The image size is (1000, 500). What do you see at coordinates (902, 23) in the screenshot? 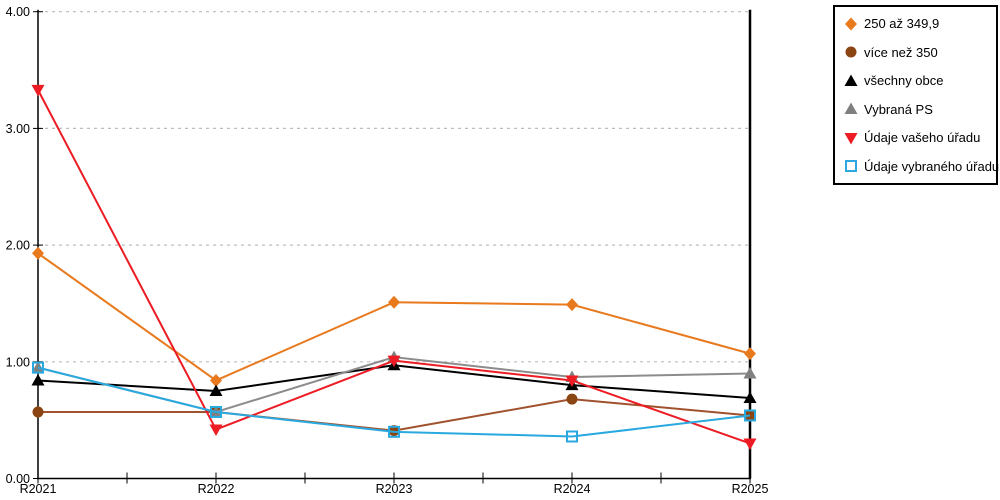
I see `legend-label: 250 až 349,9` at bounding box center [902, 23].